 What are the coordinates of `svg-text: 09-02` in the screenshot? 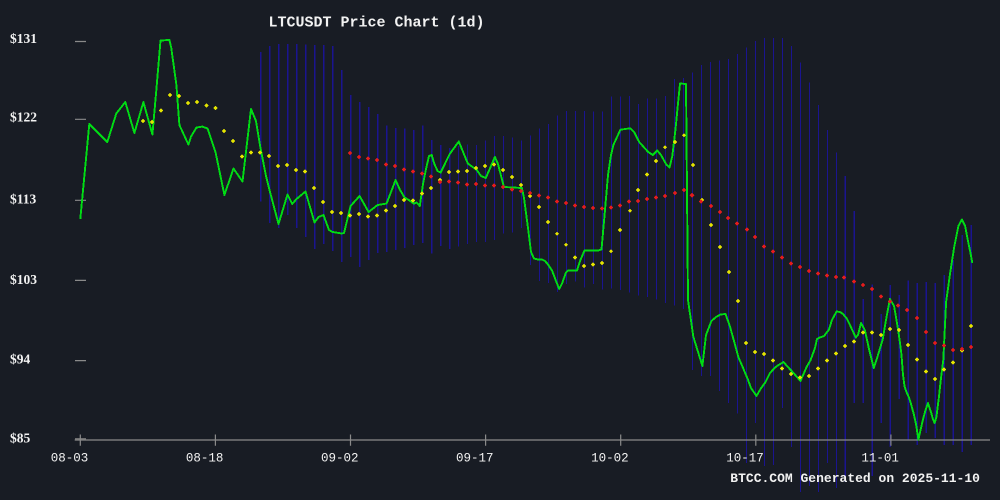 It's located at (340, 459).